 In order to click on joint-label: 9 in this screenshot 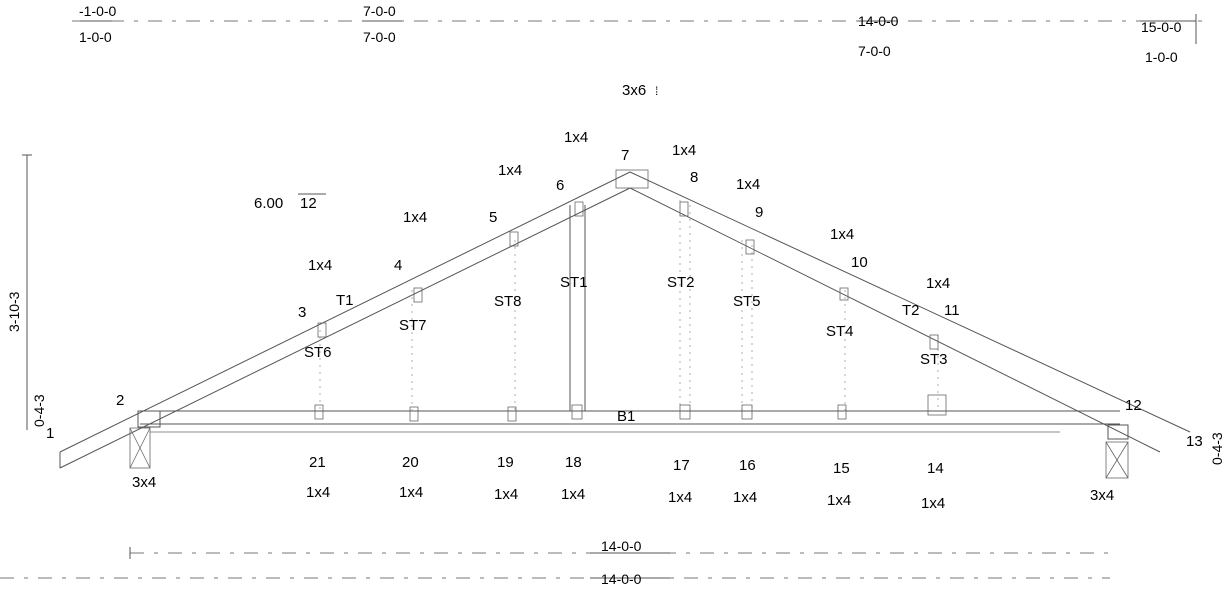, I will do `click(759, 212)`.